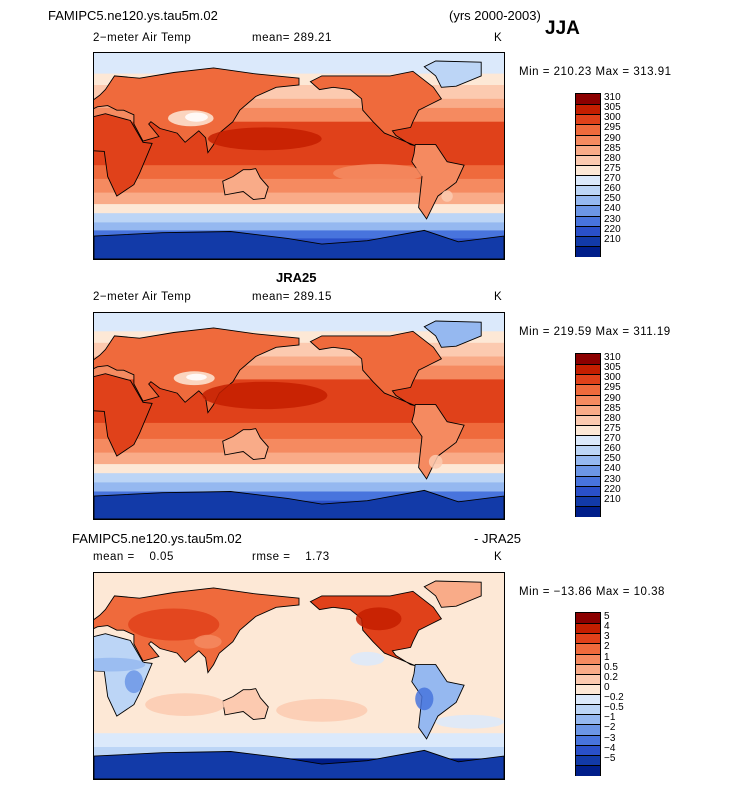 This screenshot has height=789, width=733. Describe the element at coordinates (291, 557) in the screenshot. I see `panel3-rmse: rmse = 1.73` at that location.